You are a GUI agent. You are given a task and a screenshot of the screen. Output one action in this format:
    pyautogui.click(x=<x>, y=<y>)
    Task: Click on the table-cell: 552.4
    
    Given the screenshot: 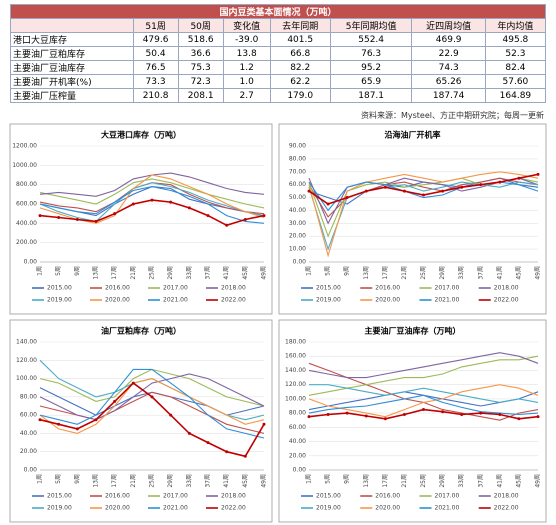 What is the action you would take?
    pyautogui.click(x=371, y=39)
    